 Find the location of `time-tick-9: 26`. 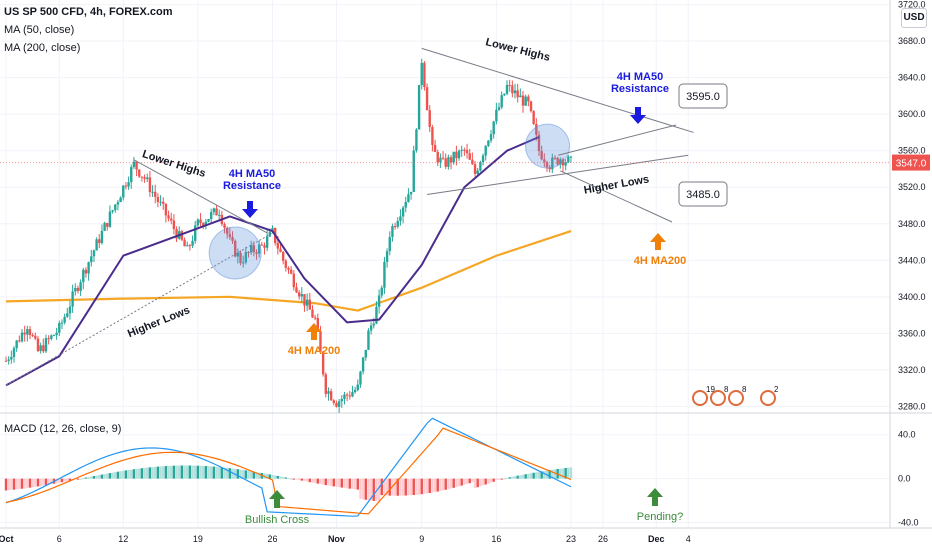

time-tick-9: 26 is located at coordinates (603, 539).